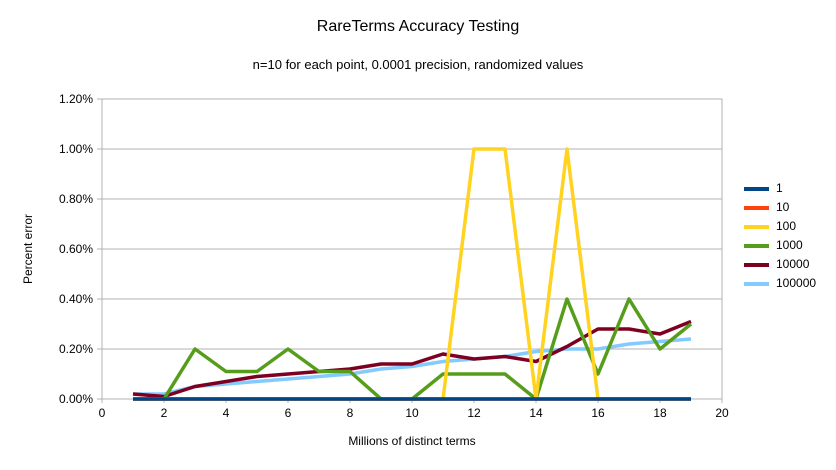 This screenshot has height=470, width=836. What do you see at coordinates (412, 413) in the screenshot?
I see `x-tick-label: 10` at bounding box center [412, 413].